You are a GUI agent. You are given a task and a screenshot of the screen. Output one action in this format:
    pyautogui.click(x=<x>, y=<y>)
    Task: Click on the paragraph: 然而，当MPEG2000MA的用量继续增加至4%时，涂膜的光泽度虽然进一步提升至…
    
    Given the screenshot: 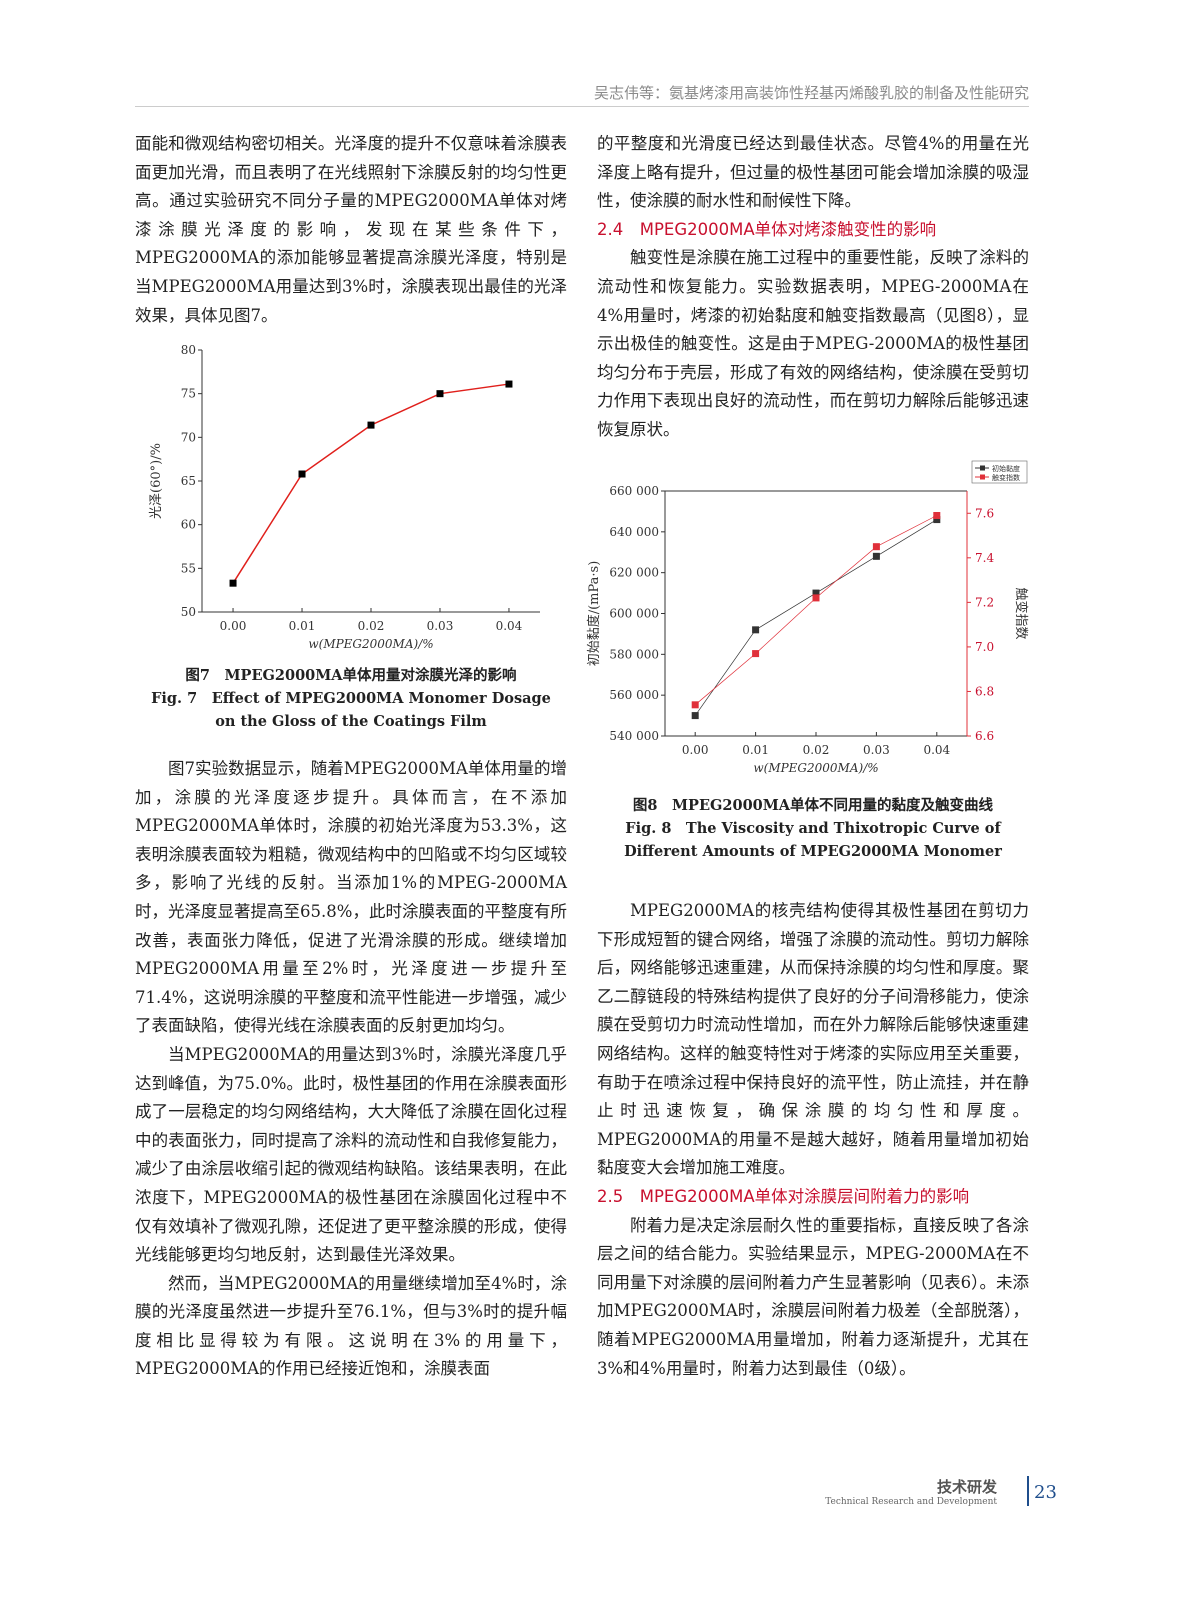 What is the action you would take?
    pyautogui.click(x=351, y=1326)
    